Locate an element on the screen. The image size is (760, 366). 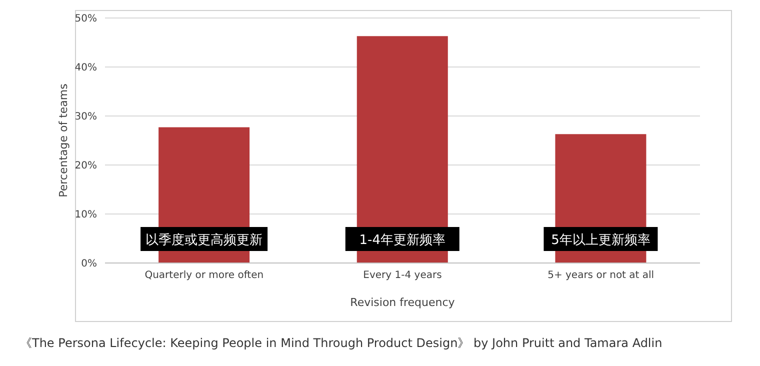
y-axis-title: Percentage of teams is located at coordinates (63, 140).